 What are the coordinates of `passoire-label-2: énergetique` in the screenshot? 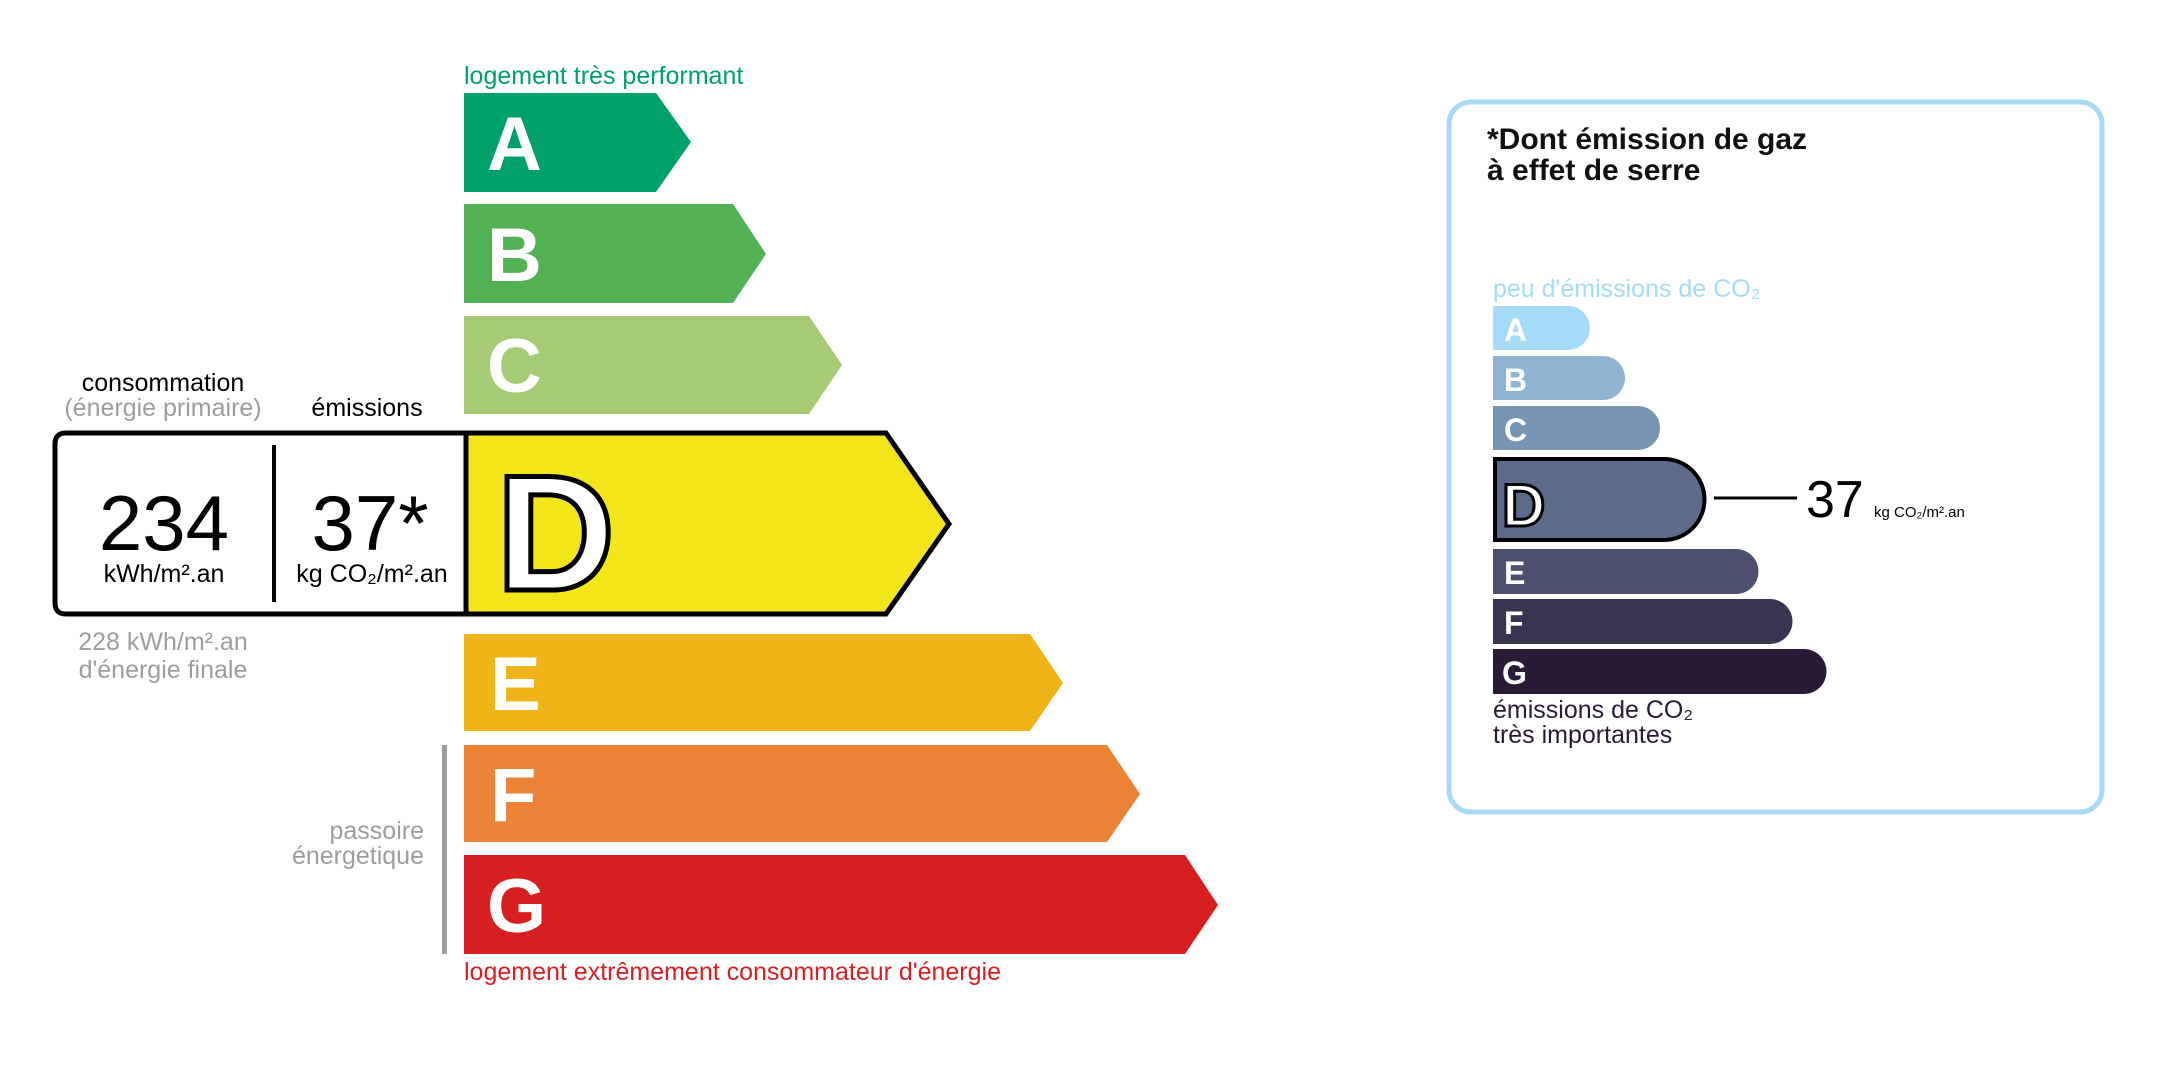 It's located at (358, 856).